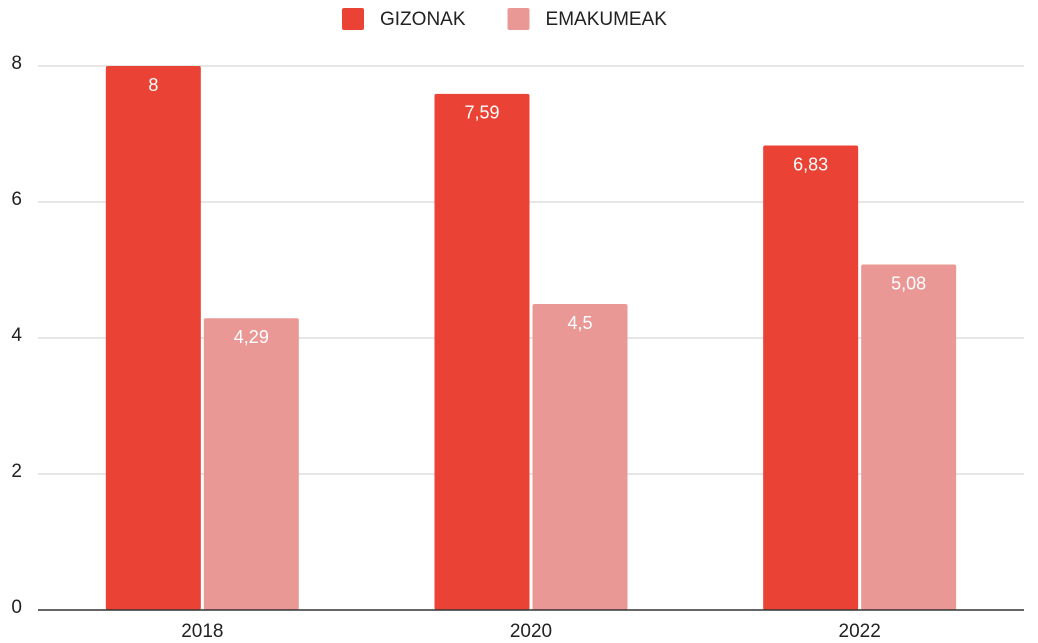  I want to click on value-label: 4,29, so click(251, 337).